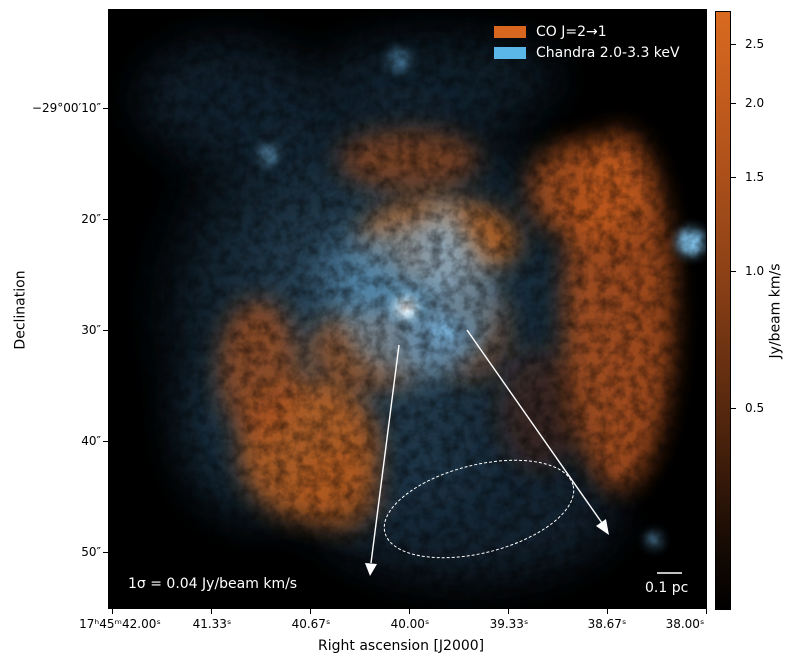 The width and height of the screenshot is (793, 666). What do you see at coordinates (20, 310) in the screenshot?
I see `y-axis-title: Declination` at bounding box center [20, 310].